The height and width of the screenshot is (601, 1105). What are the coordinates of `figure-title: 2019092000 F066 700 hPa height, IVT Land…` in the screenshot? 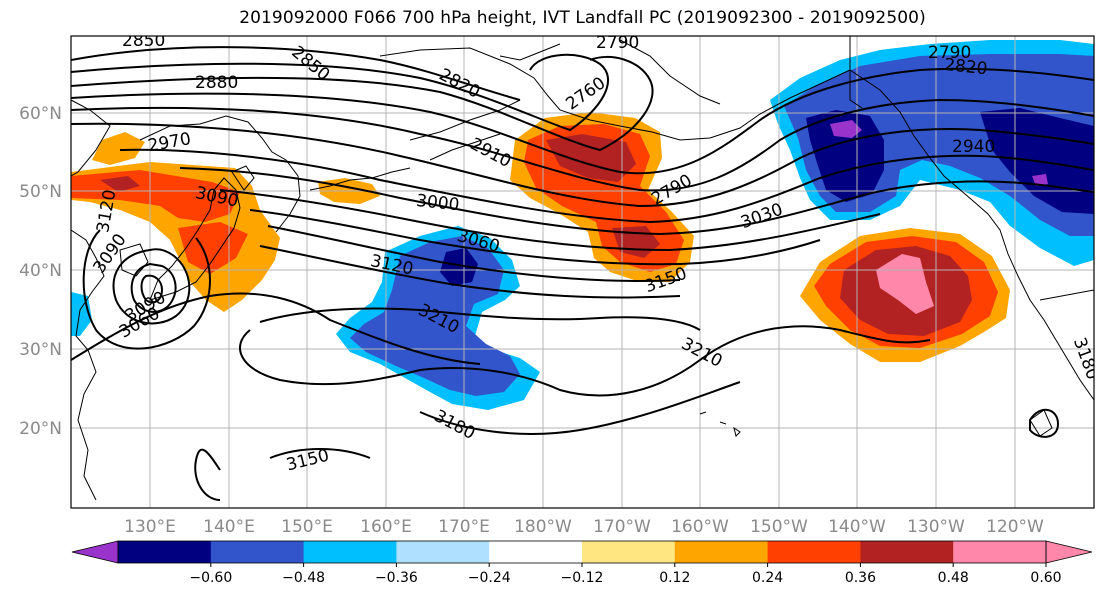 It's located at (582, 18).